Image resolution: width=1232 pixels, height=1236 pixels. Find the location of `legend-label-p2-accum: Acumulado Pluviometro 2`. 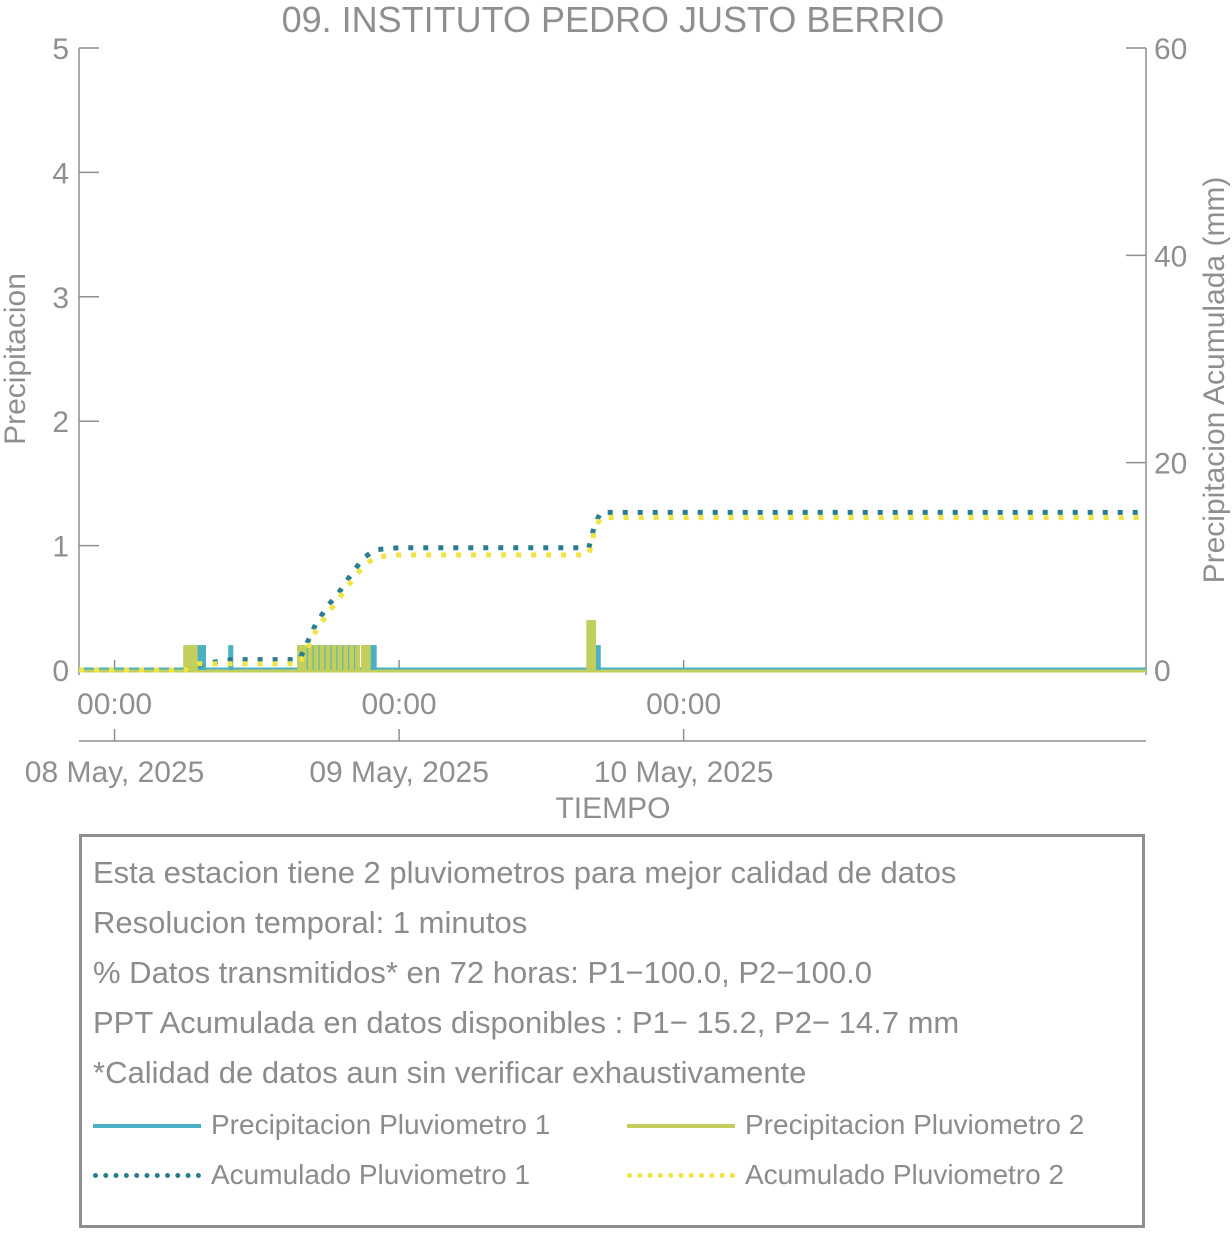

legend-label-p2-accum: Acumulado Pluviometro 2 is located at coordinates (905, 1174).